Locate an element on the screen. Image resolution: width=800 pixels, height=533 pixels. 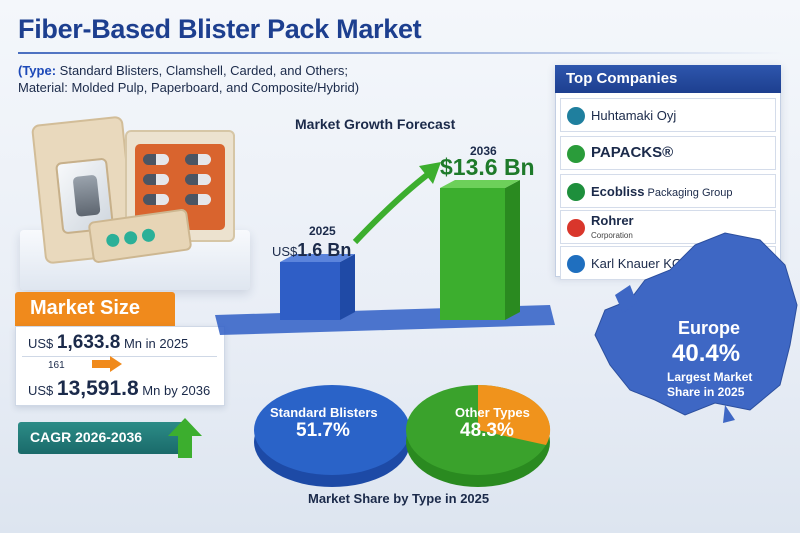
region-share: 40.4% is located at coordinates (706, 353).